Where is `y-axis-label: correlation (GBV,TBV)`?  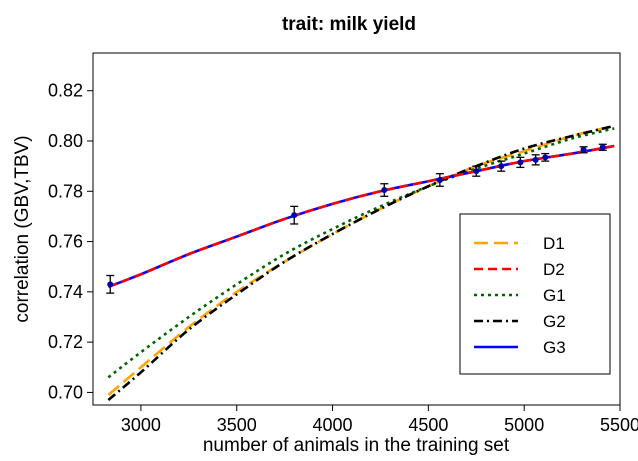
y-axis-label: correlation (GBV,TBV) is located at coordinates (22, 228).